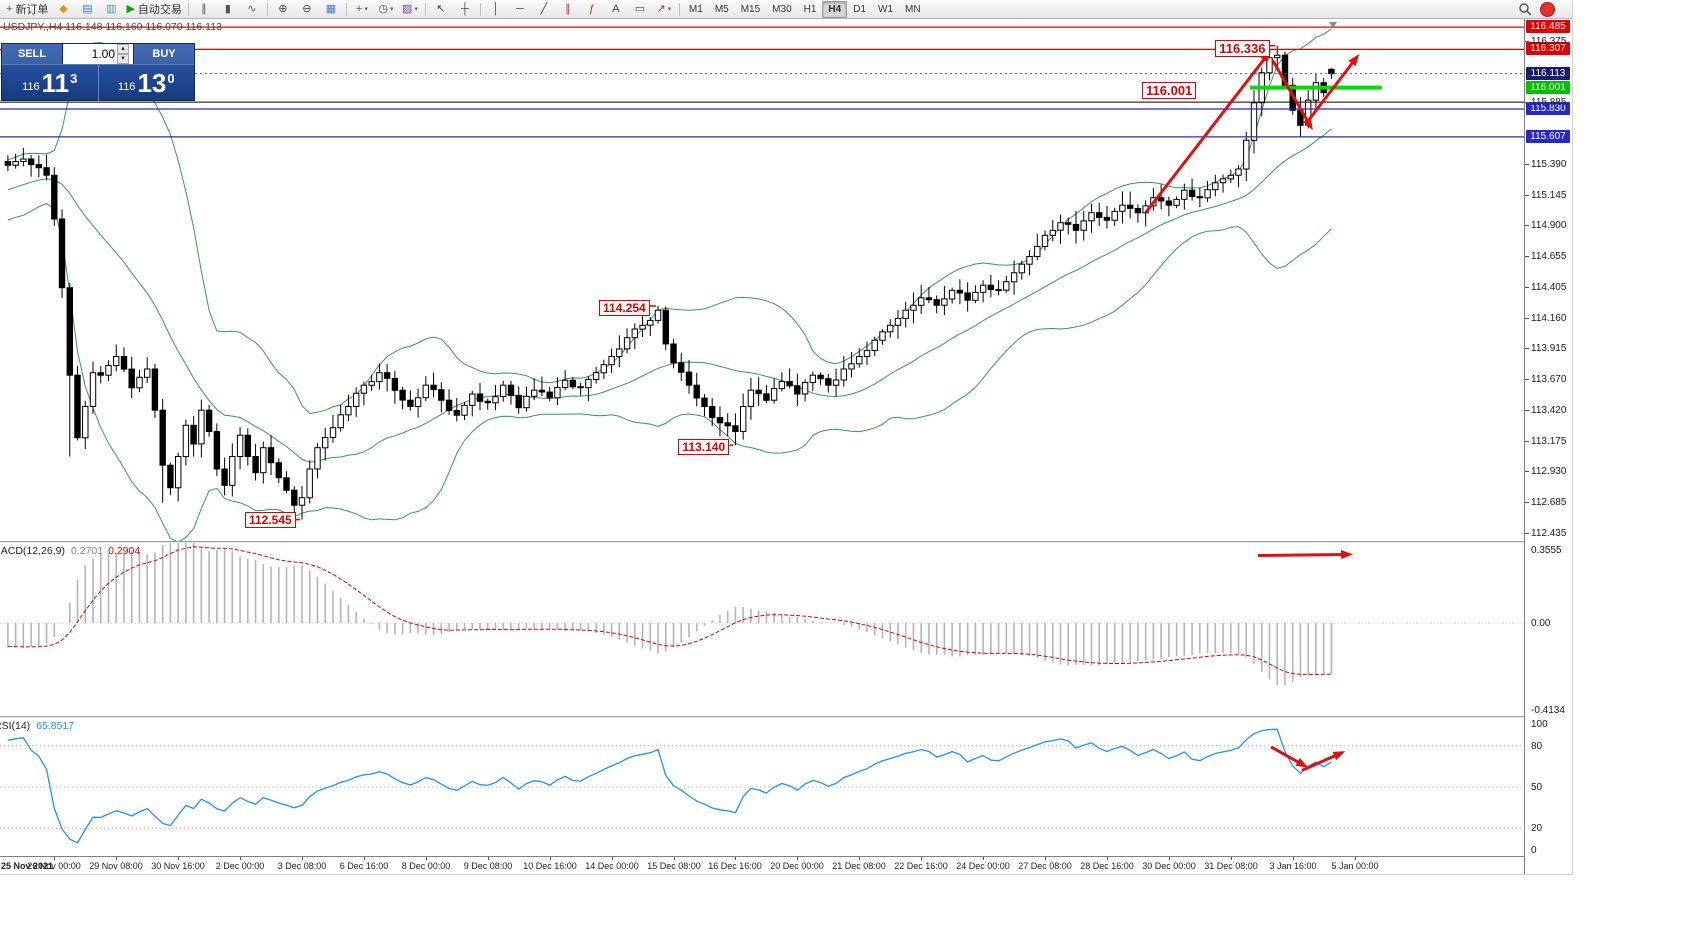 This screenshot has height=938, width=1694. I want to click on fibonacci-button: ƒ, so click(592, 9).